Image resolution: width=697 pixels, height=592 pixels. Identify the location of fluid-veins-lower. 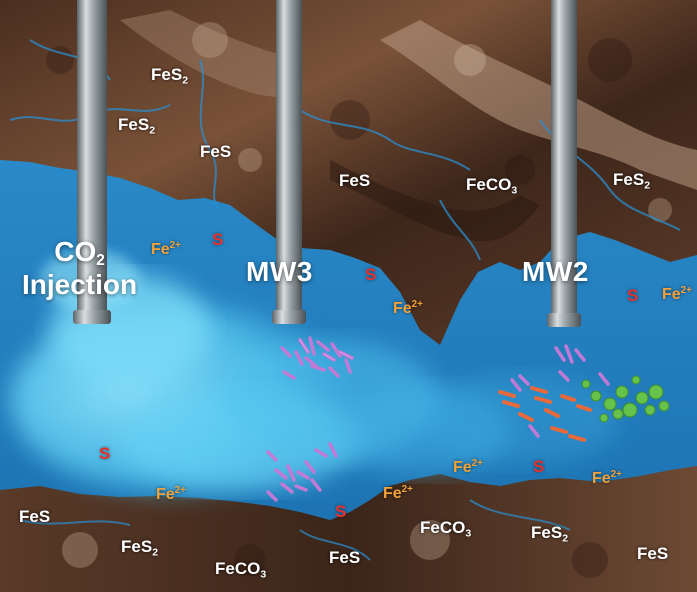
(295, 530).